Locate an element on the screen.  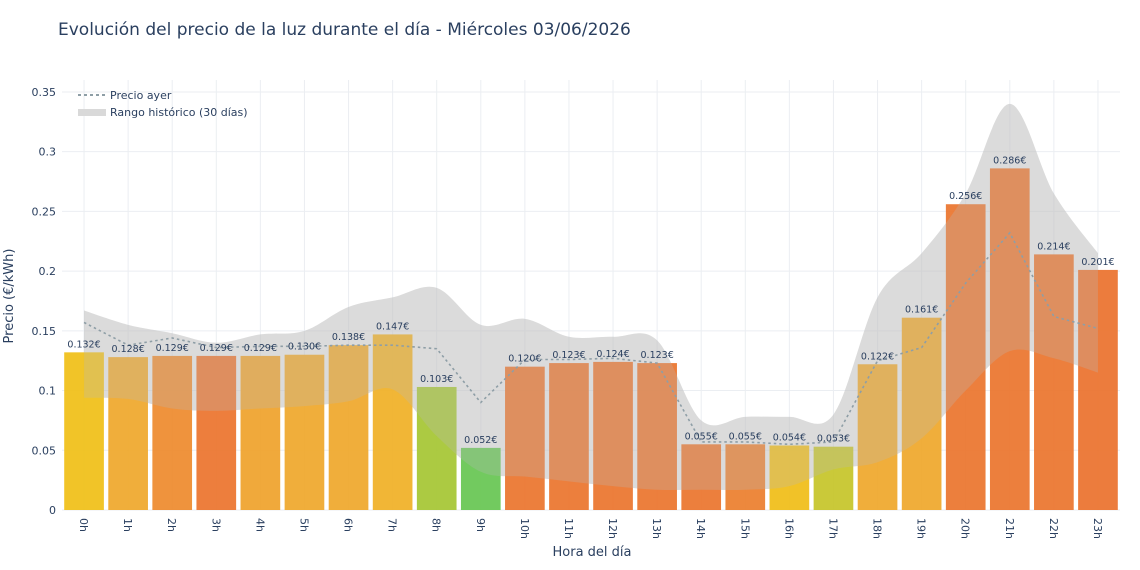
bar-value-label: 0.052€ is located at coordinates (480, 440).